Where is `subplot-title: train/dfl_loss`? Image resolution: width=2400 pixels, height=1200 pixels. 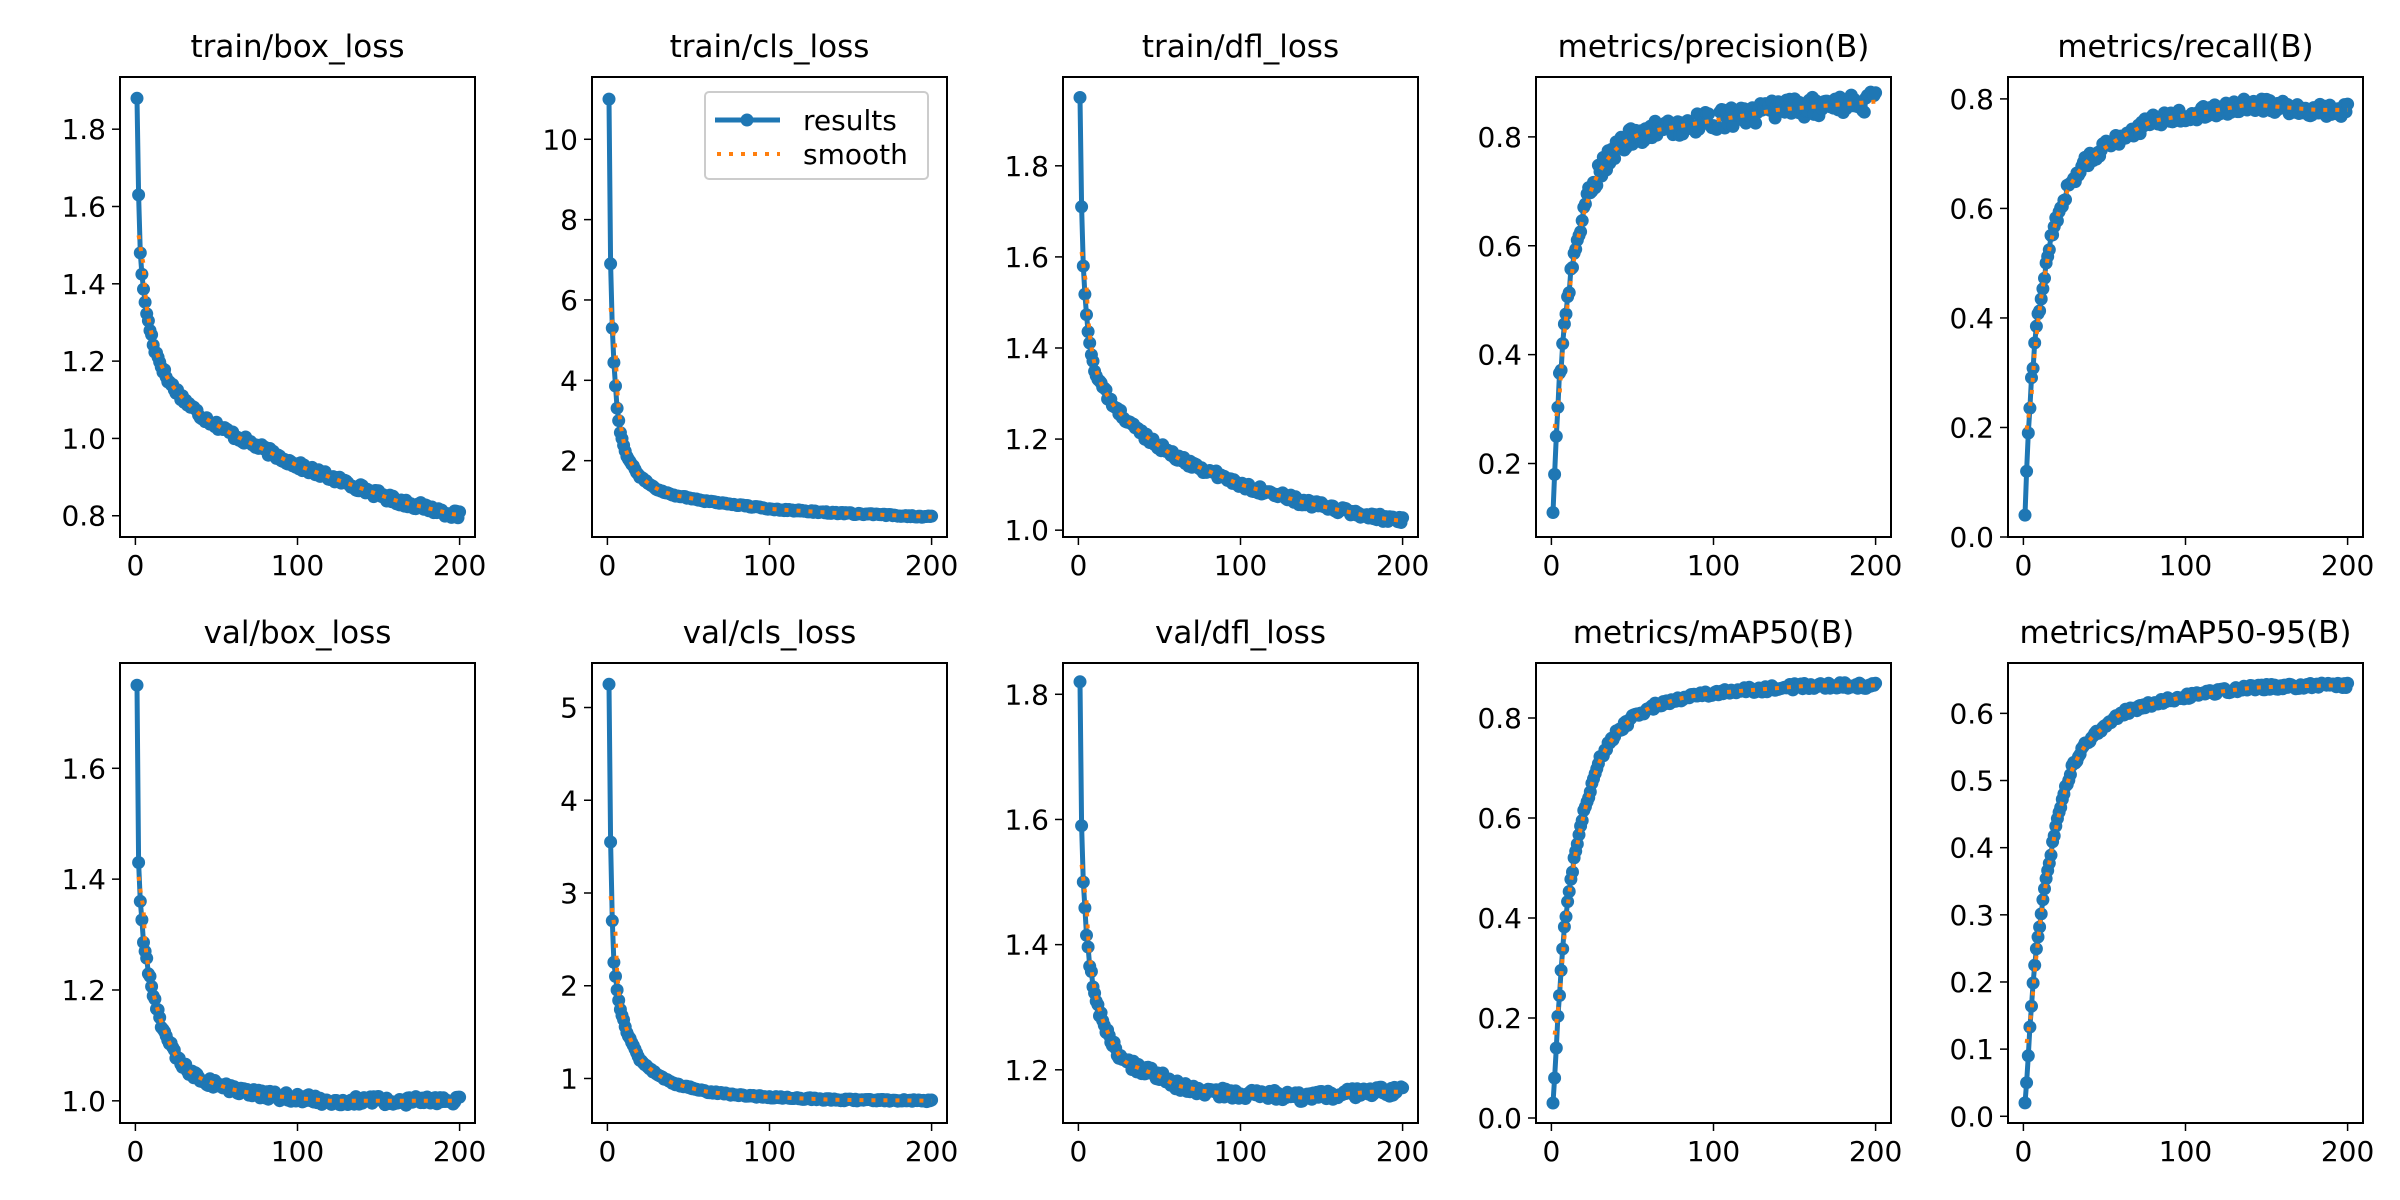 subplot-title: train/dfl_loss is located at coordinates (1240, 47).